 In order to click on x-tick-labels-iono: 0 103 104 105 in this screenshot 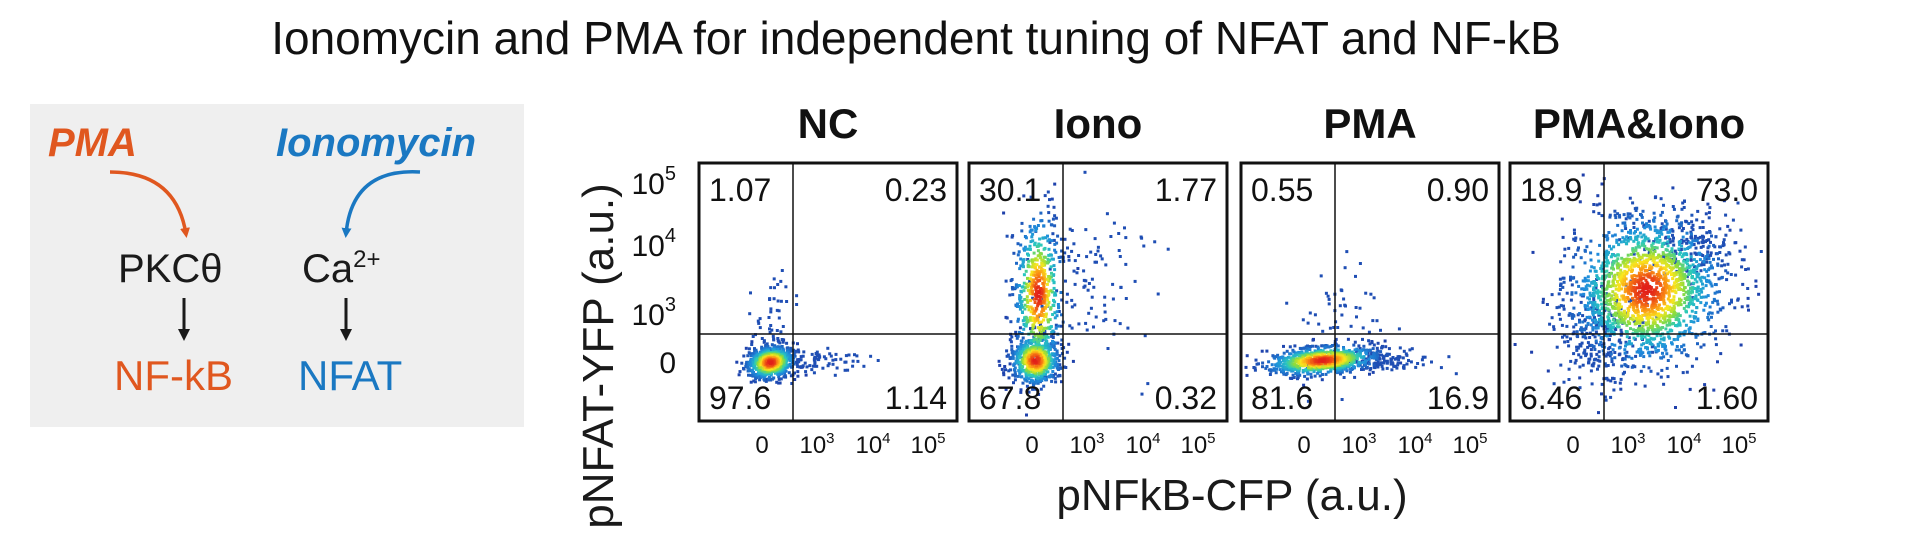, I will do `click(1120, 444)`.